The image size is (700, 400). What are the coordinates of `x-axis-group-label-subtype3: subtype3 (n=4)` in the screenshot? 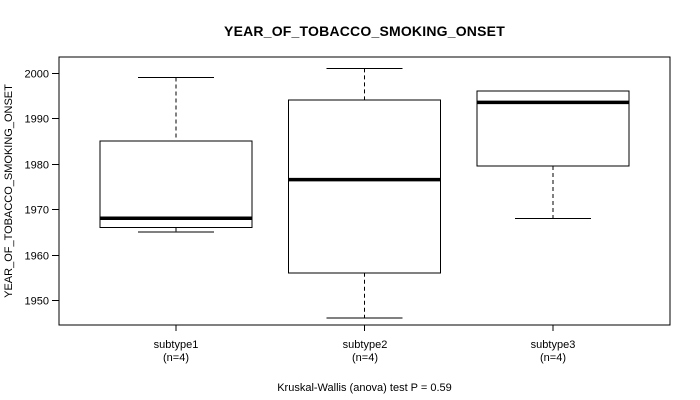 It's located at (553, 352).